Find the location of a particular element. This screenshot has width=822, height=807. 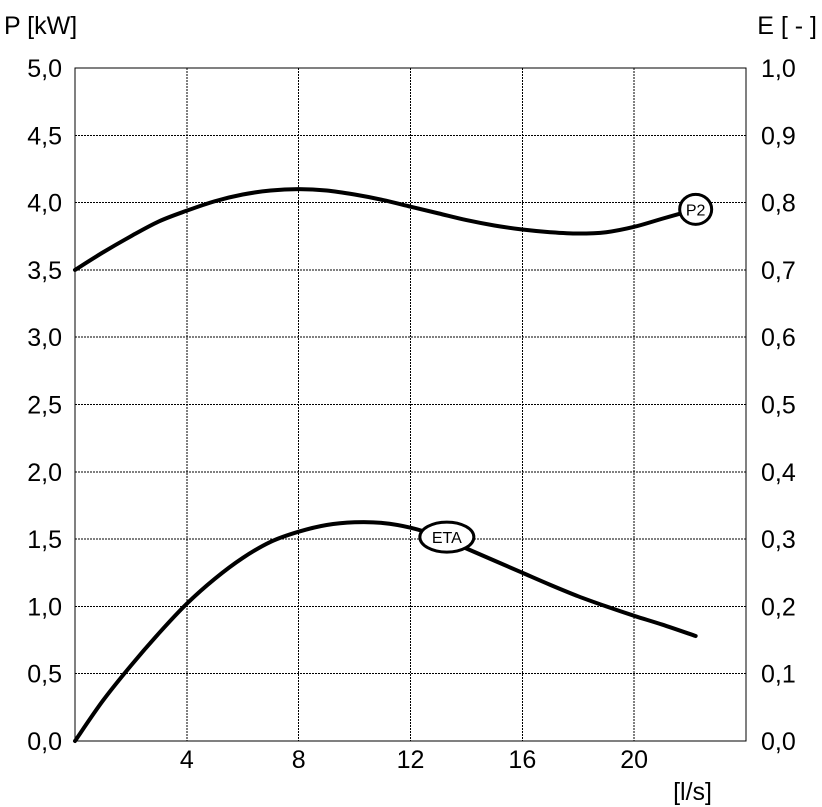

series-marker-eta is located at coordinates (447, 537).